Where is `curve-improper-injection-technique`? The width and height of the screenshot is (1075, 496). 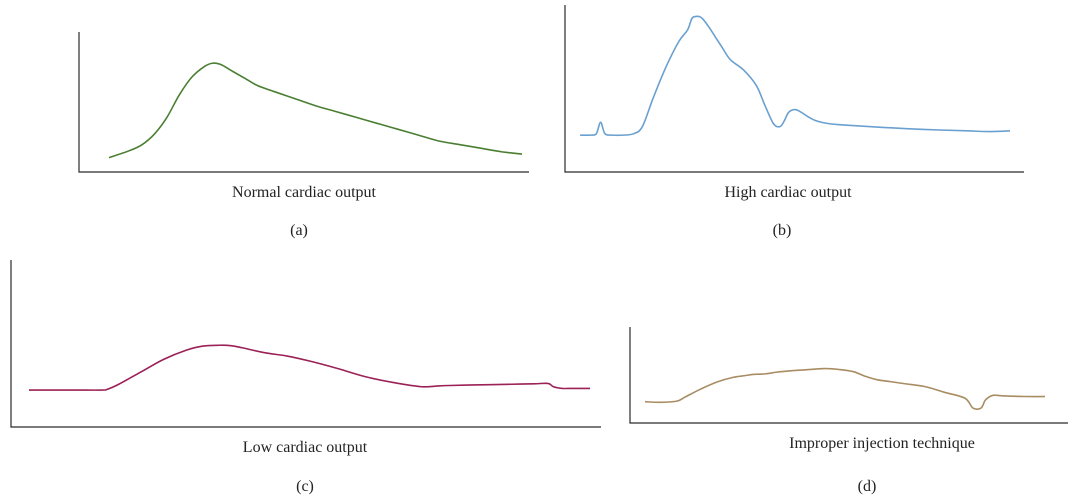
curve-improper-injection-technique is located at coordinates (845, 388).